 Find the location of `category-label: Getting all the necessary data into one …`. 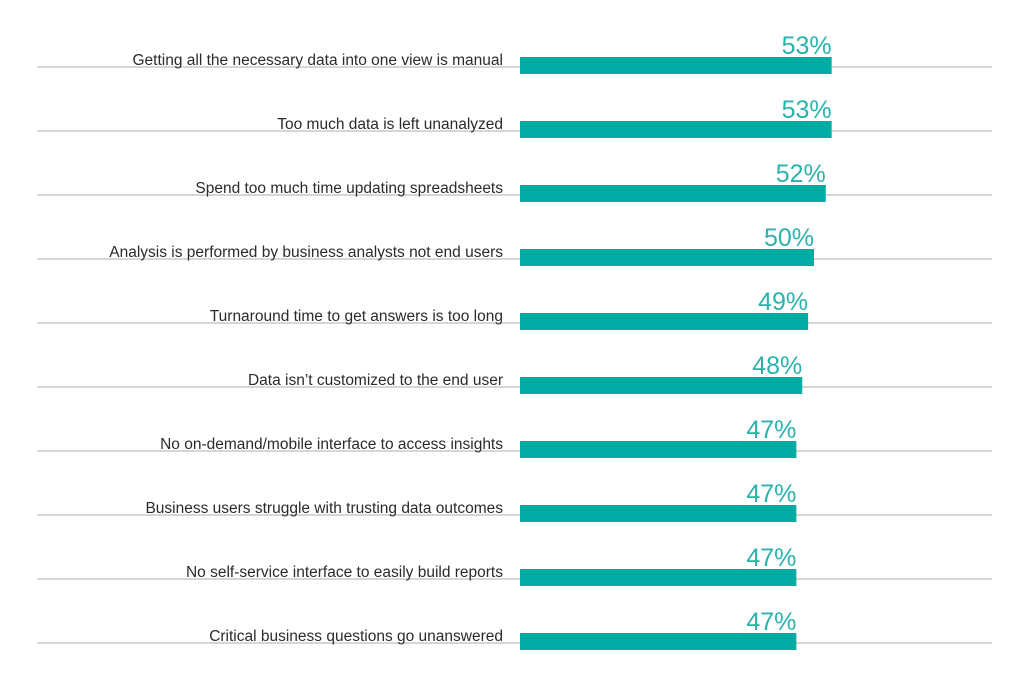

category-label: Getting all the necessary data into one … is located at coordinates (318, 60).